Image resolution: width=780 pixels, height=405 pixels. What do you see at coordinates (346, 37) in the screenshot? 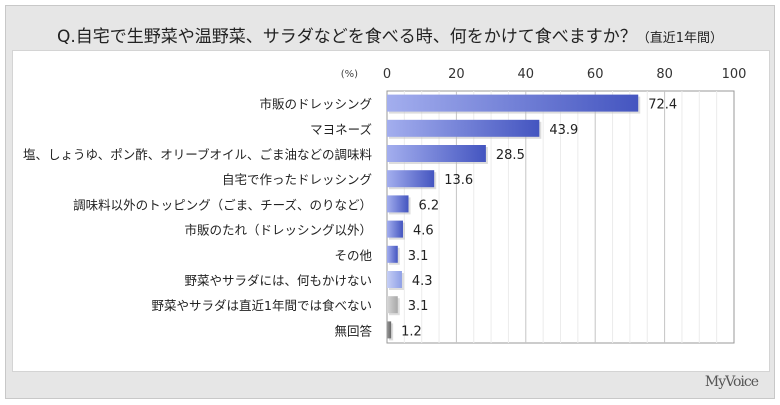
I see `title-main: Q.自宅で生野菜や温野菜、サラダなどを食べる時、何をかけて食べますか？` at bounding box center [346, 37].